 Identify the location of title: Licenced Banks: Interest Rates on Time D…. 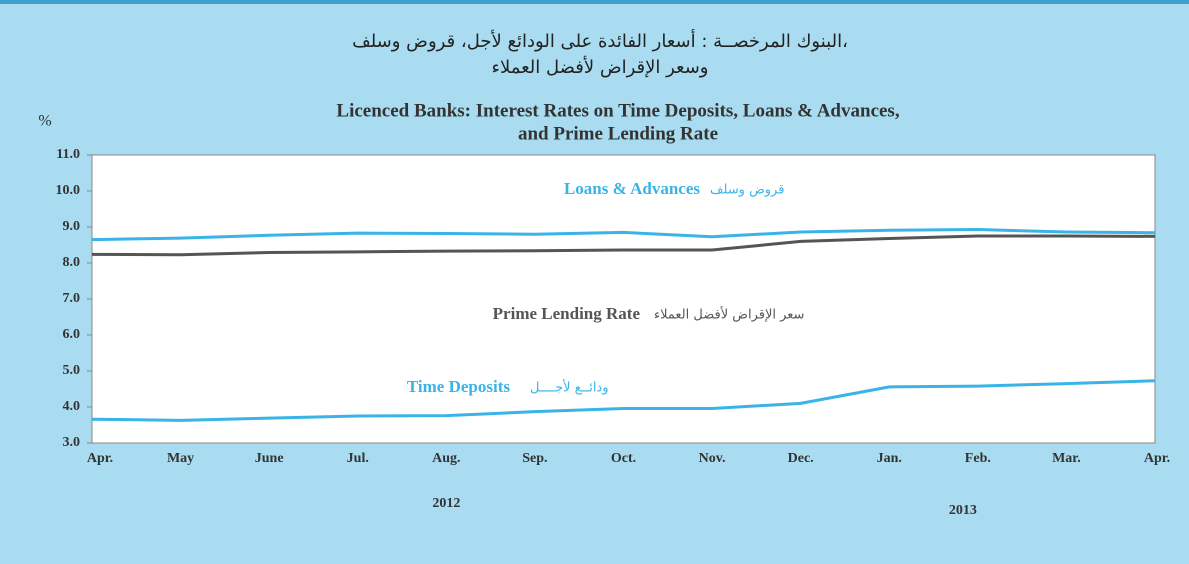
(617, 110).